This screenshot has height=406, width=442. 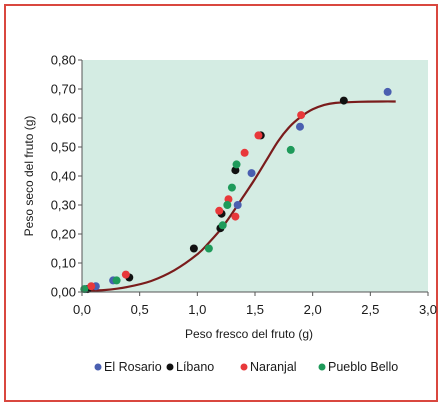 What do you see at coordinates (29, 176) in the screenshot?
I see `y-axis-label: Peso seco del fruto (g)` at bounding box center [29, 176].